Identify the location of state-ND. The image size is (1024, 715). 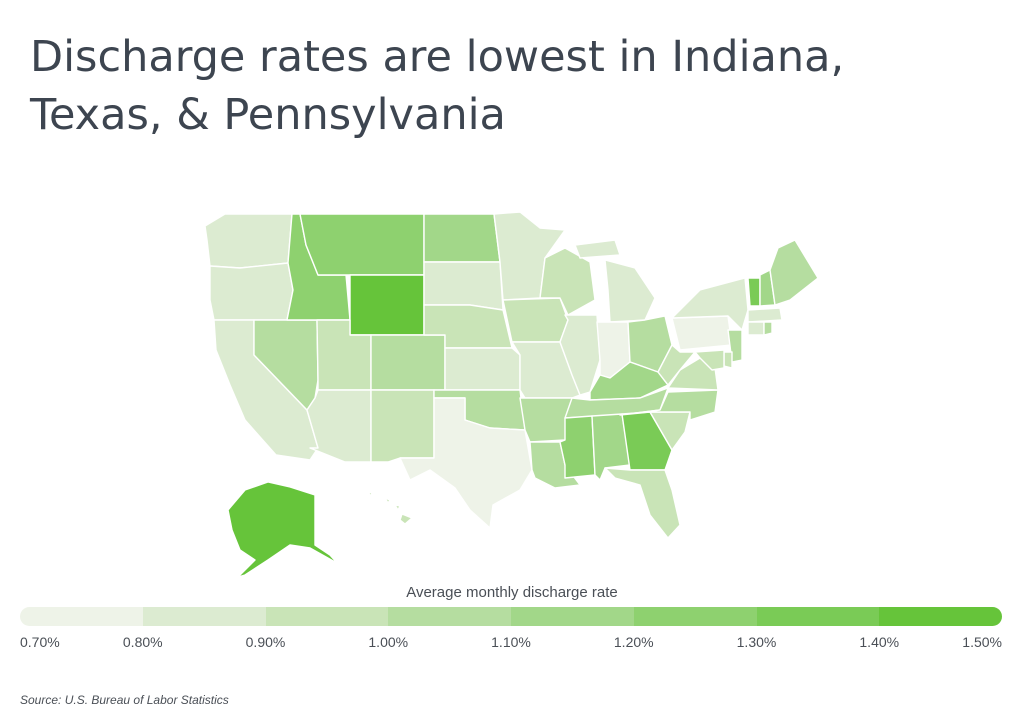
(462, 238).